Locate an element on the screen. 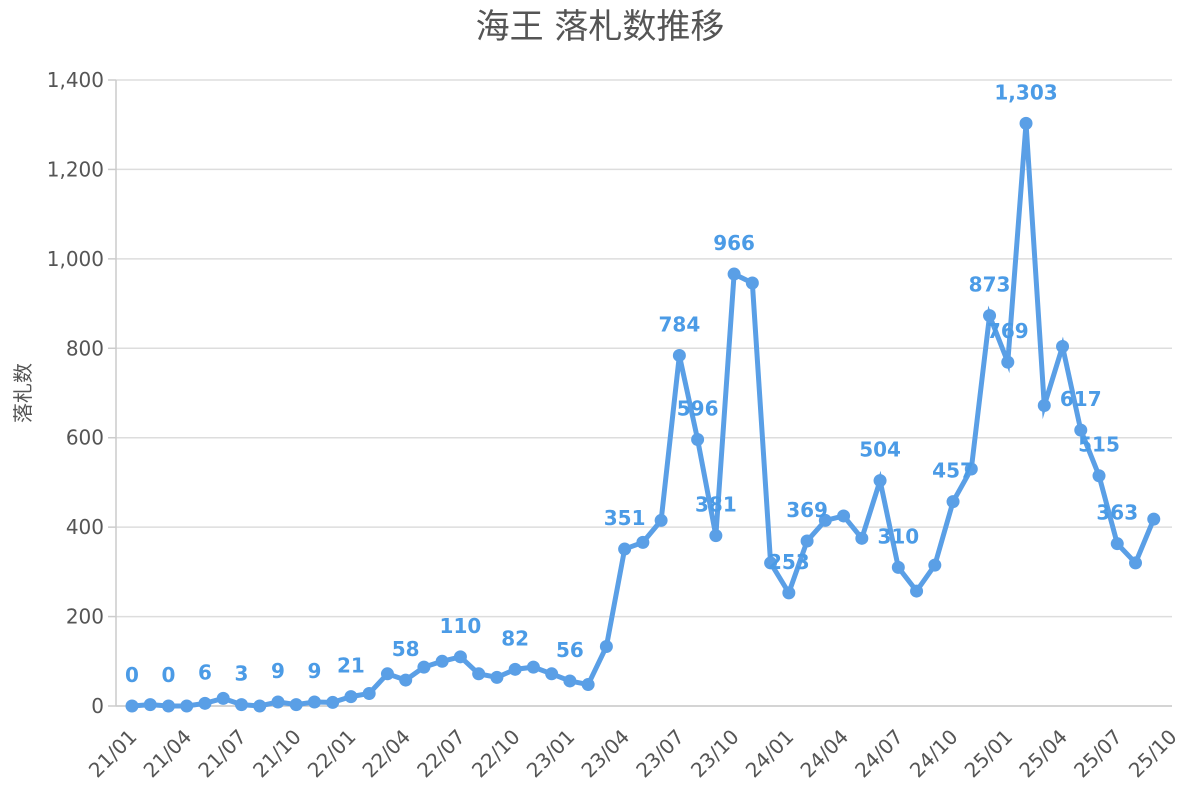 The width and height of the screenshot is (1200, 800). data-label: 596 is located at coordinates (698, 409).